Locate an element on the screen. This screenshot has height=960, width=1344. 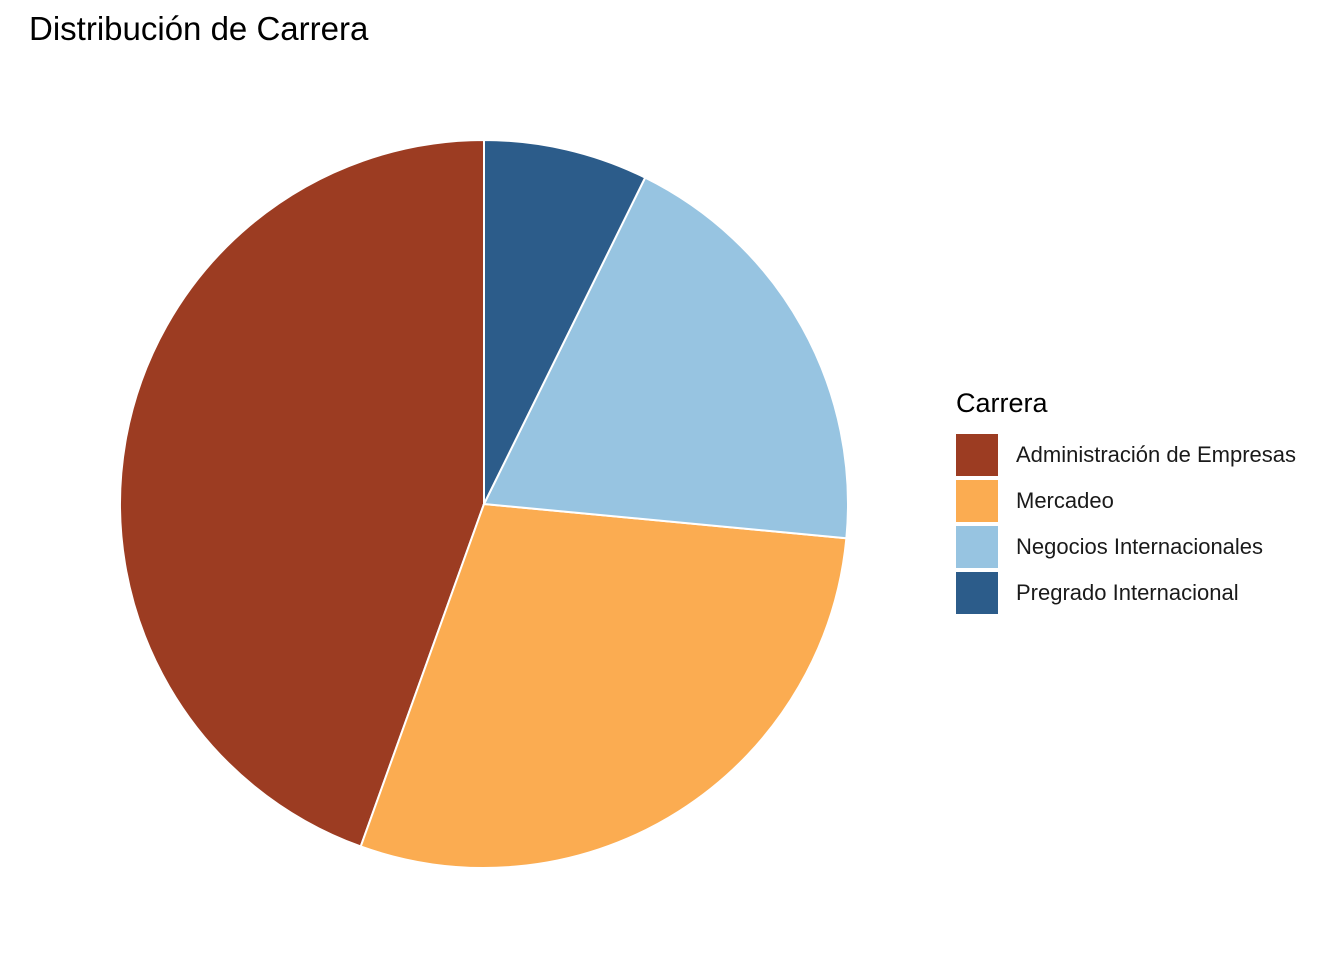
legend-title: Carrera is located at coordinates (1002, 403).